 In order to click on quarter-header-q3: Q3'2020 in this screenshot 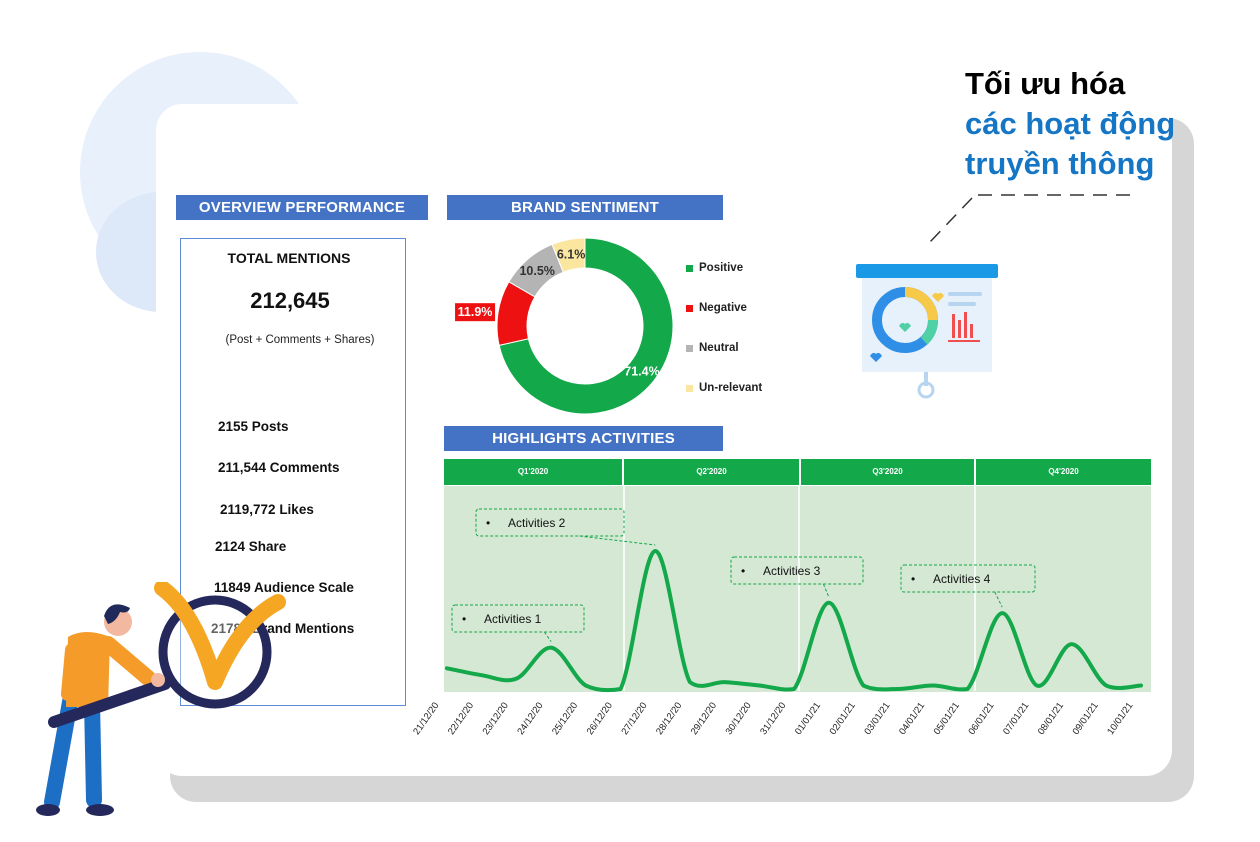, I will do `click(887, 472)`.